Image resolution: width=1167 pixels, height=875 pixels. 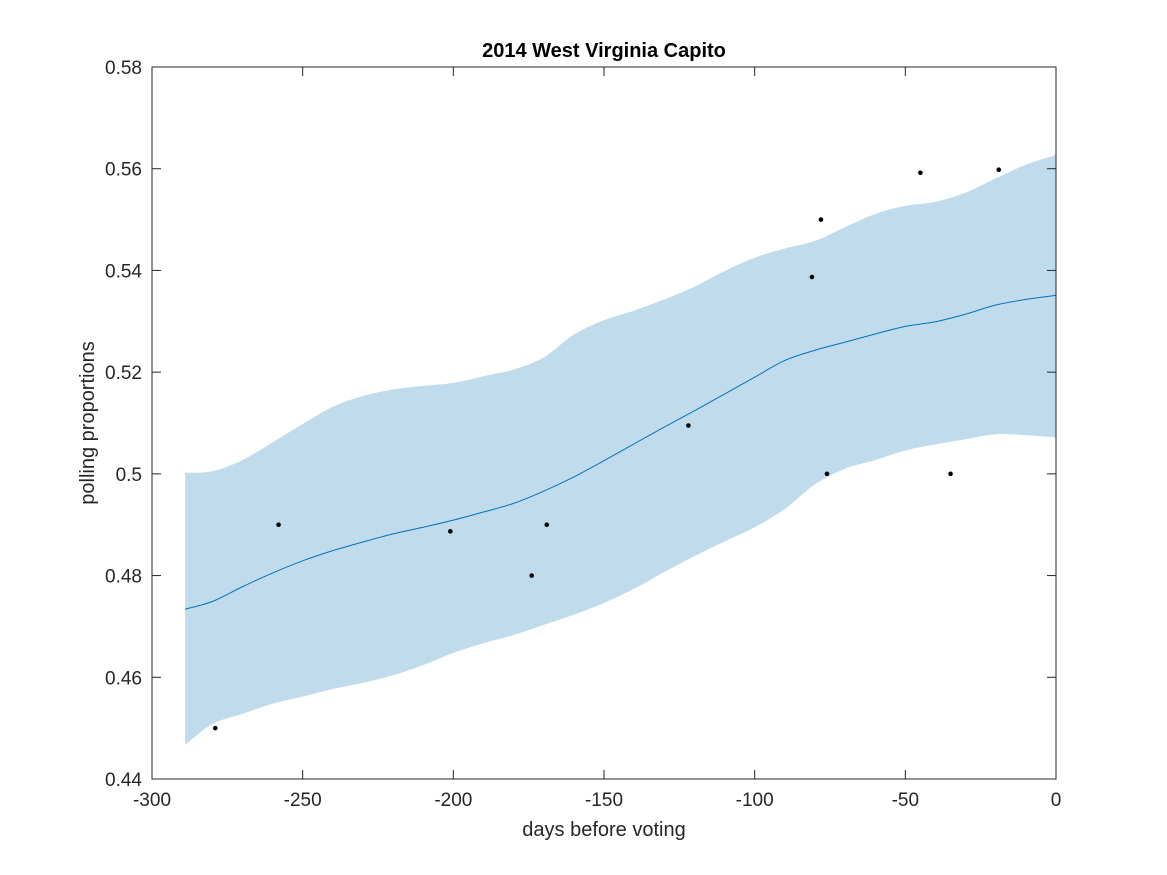 I want to click on x-tick-label: -200, so click(x=453, y=800).